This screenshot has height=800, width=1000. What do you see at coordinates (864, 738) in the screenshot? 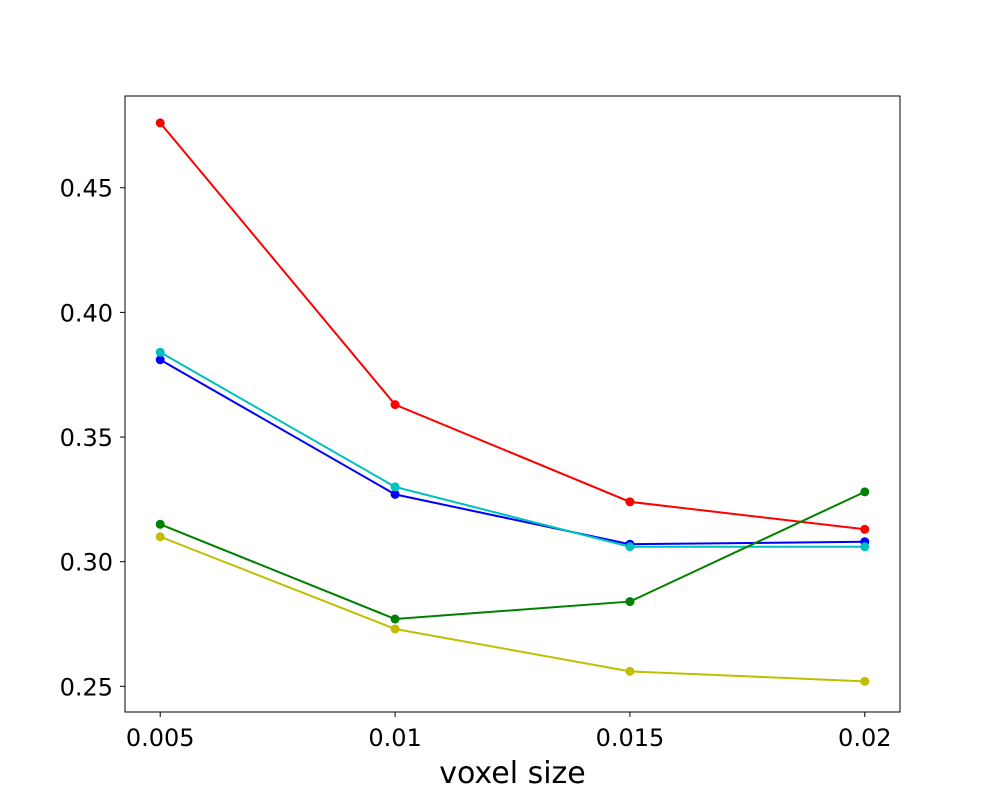
I see `x-tick-label: 0.02` at bounding box center [864, 738].